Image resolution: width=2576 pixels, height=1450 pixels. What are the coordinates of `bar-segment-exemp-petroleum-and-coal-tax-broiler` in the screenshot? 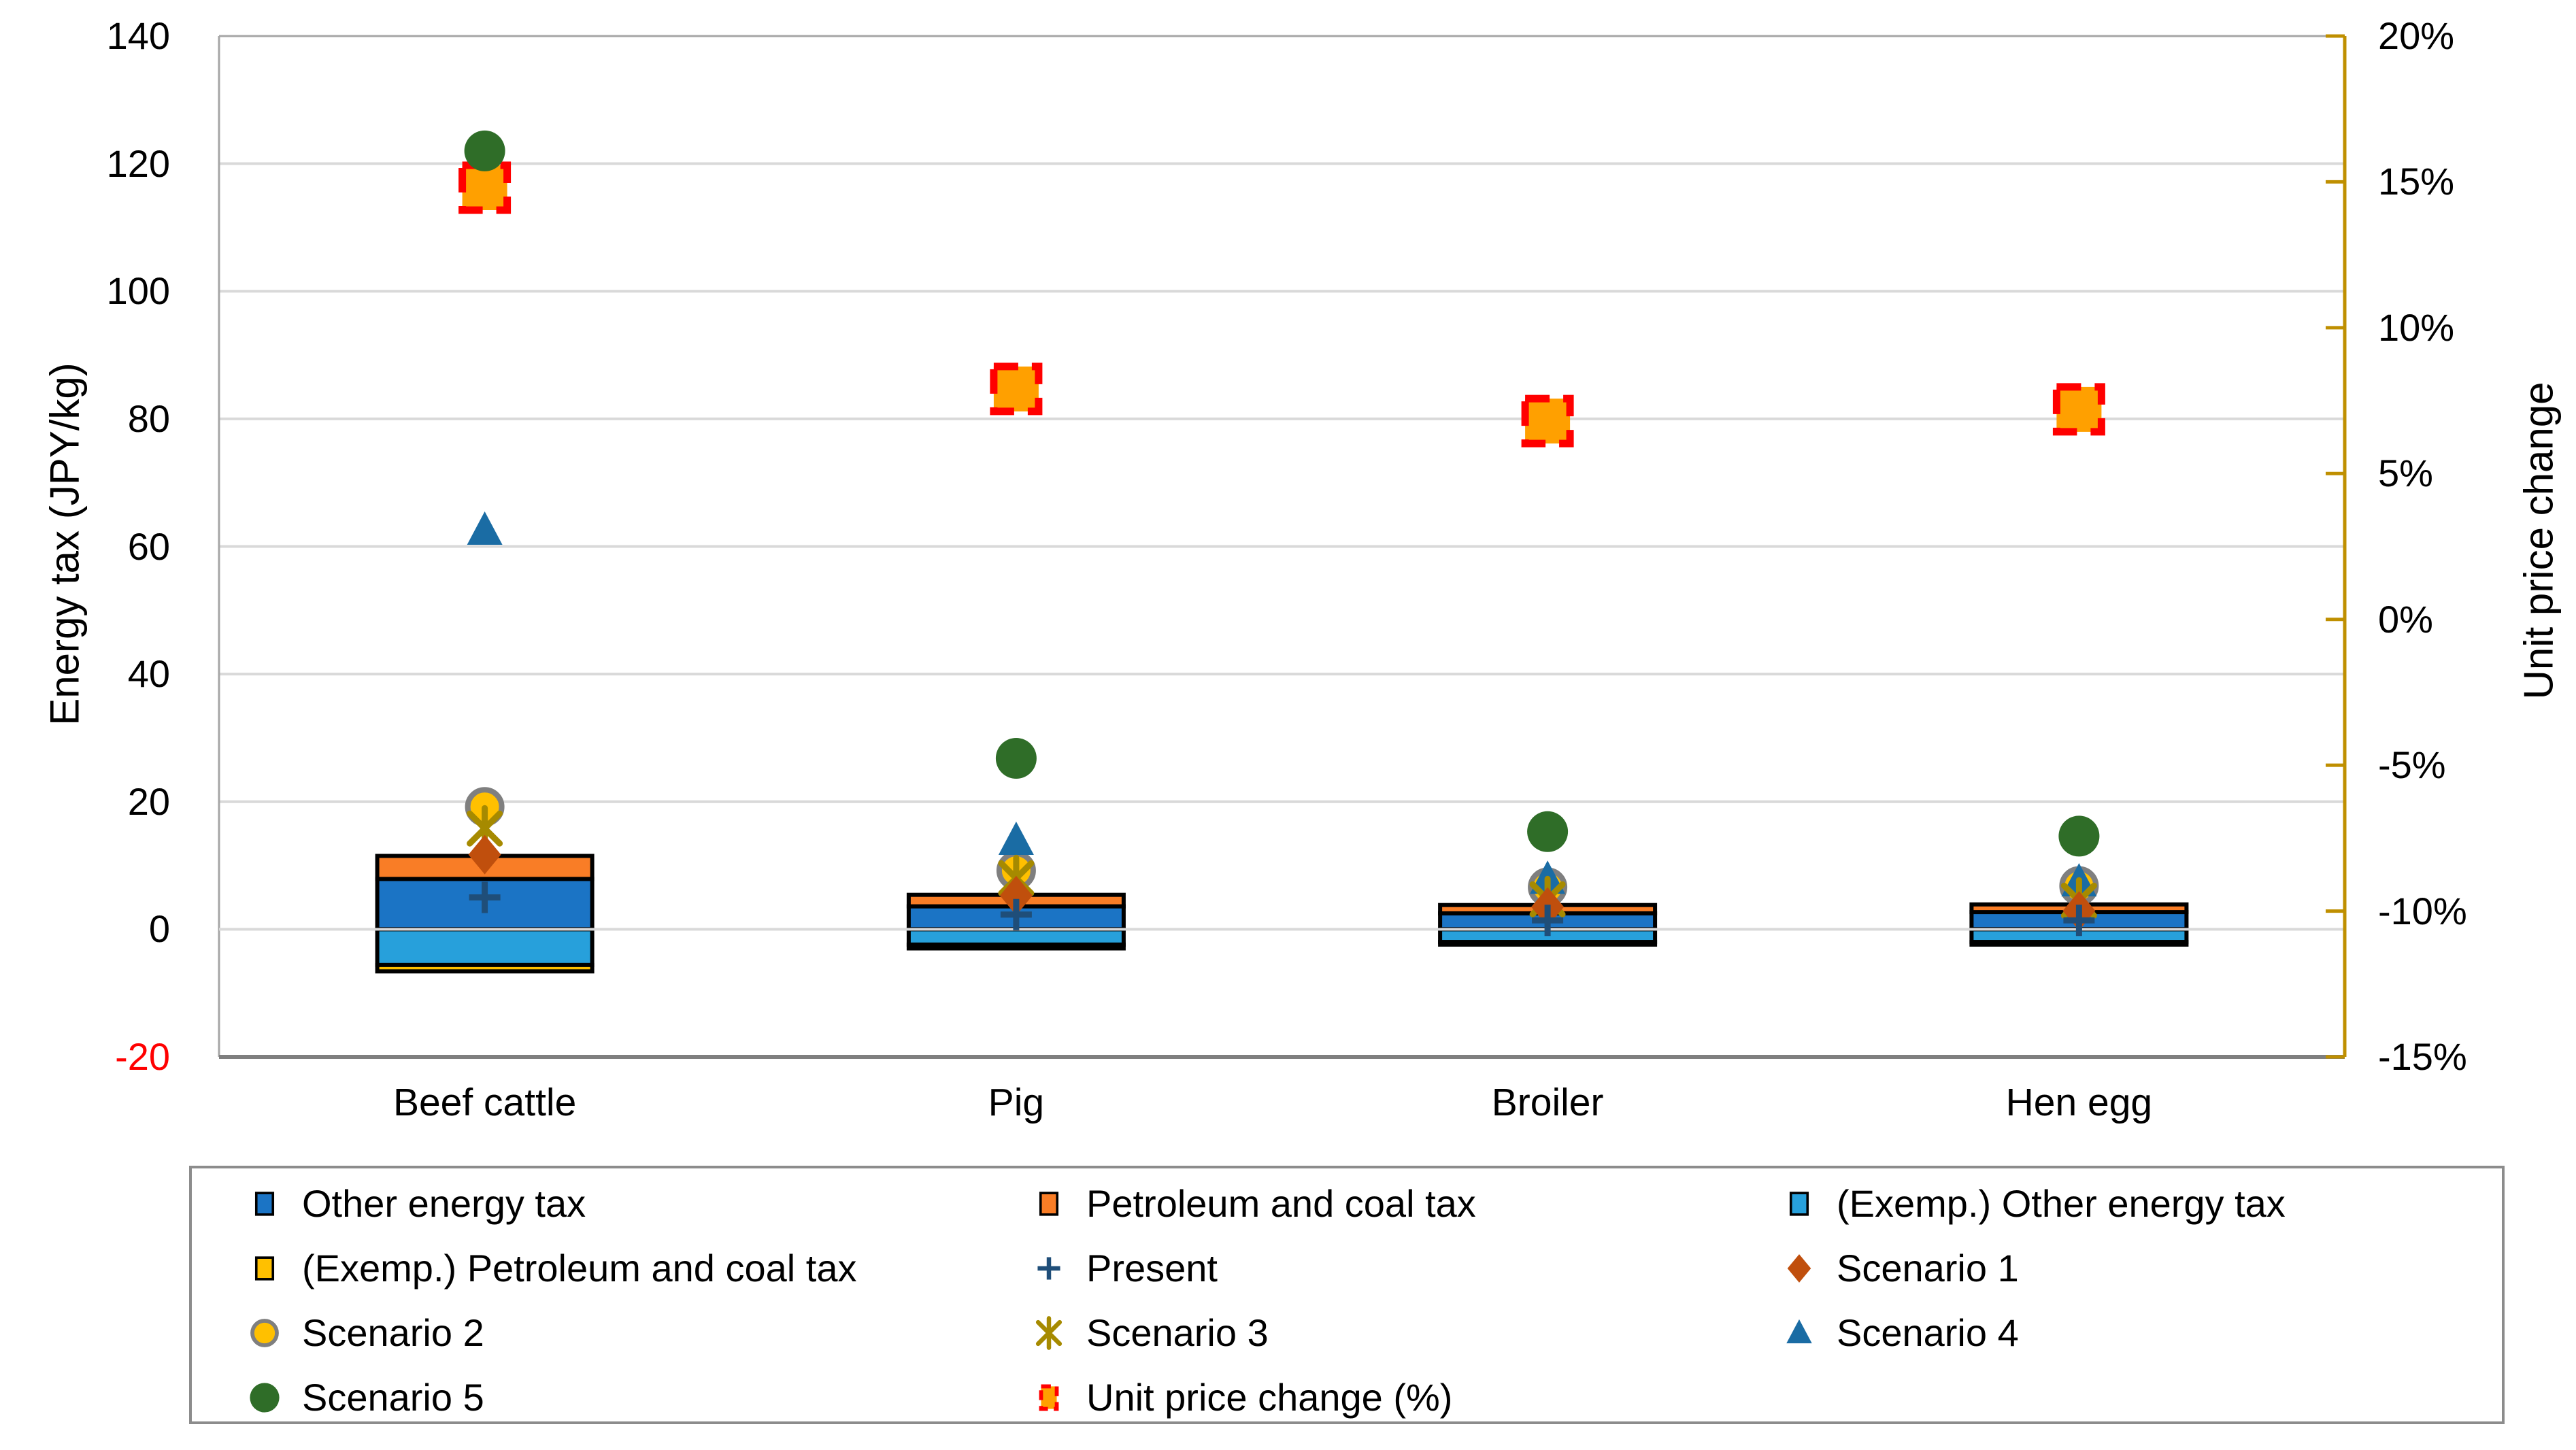 It's located at (1548, 943).